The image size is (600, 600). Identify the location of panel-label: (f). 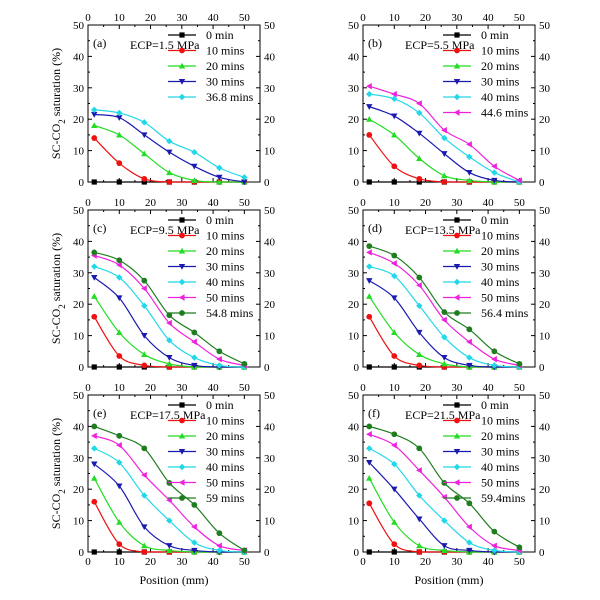
(374, 413).